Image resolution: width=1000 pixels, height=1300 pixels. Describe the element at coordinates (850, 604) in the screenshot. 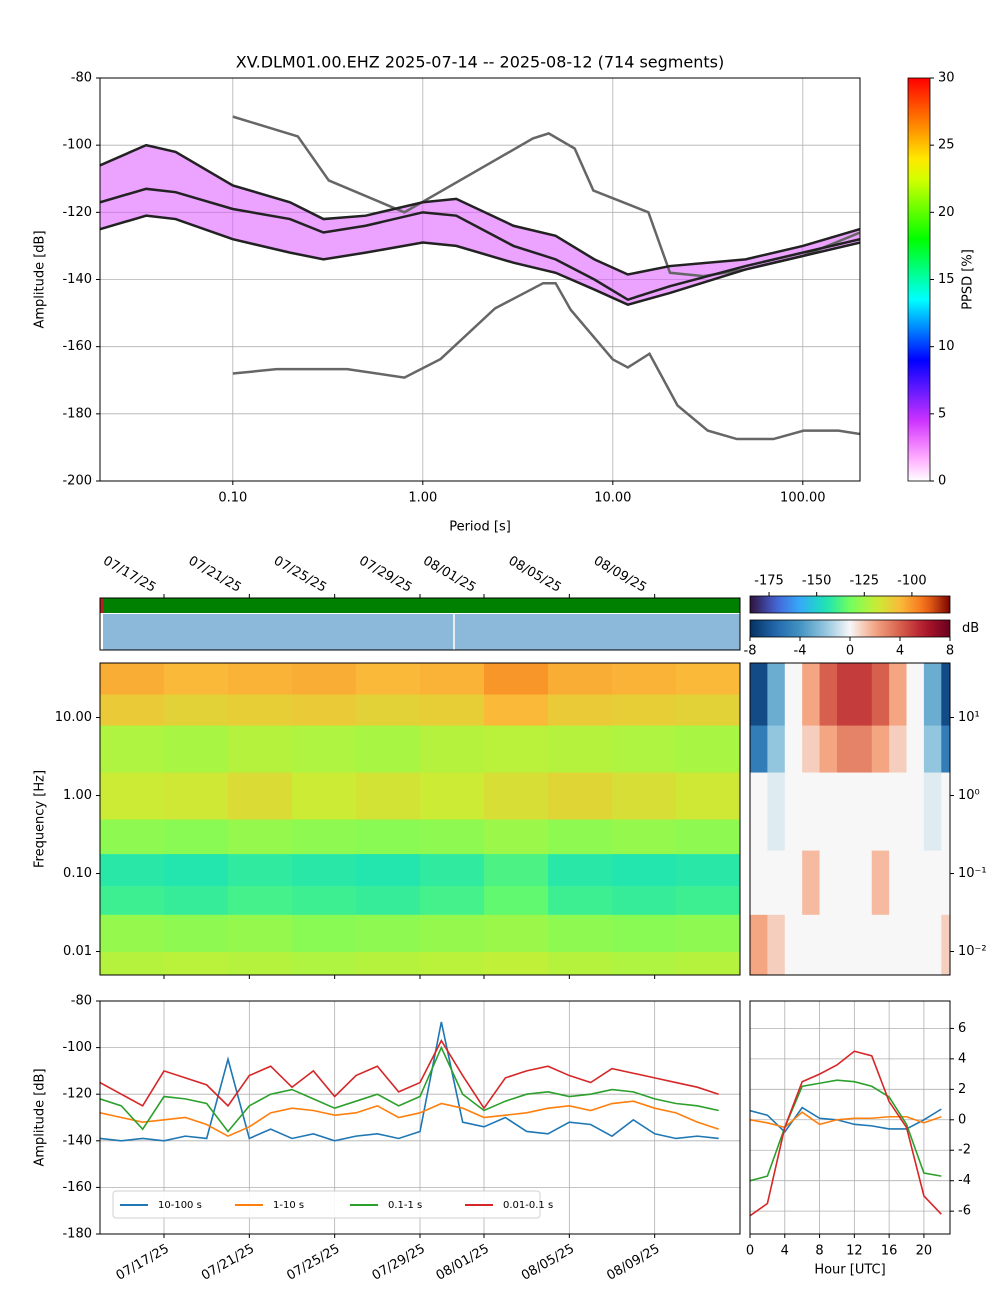

I see `colorbar` at that location.